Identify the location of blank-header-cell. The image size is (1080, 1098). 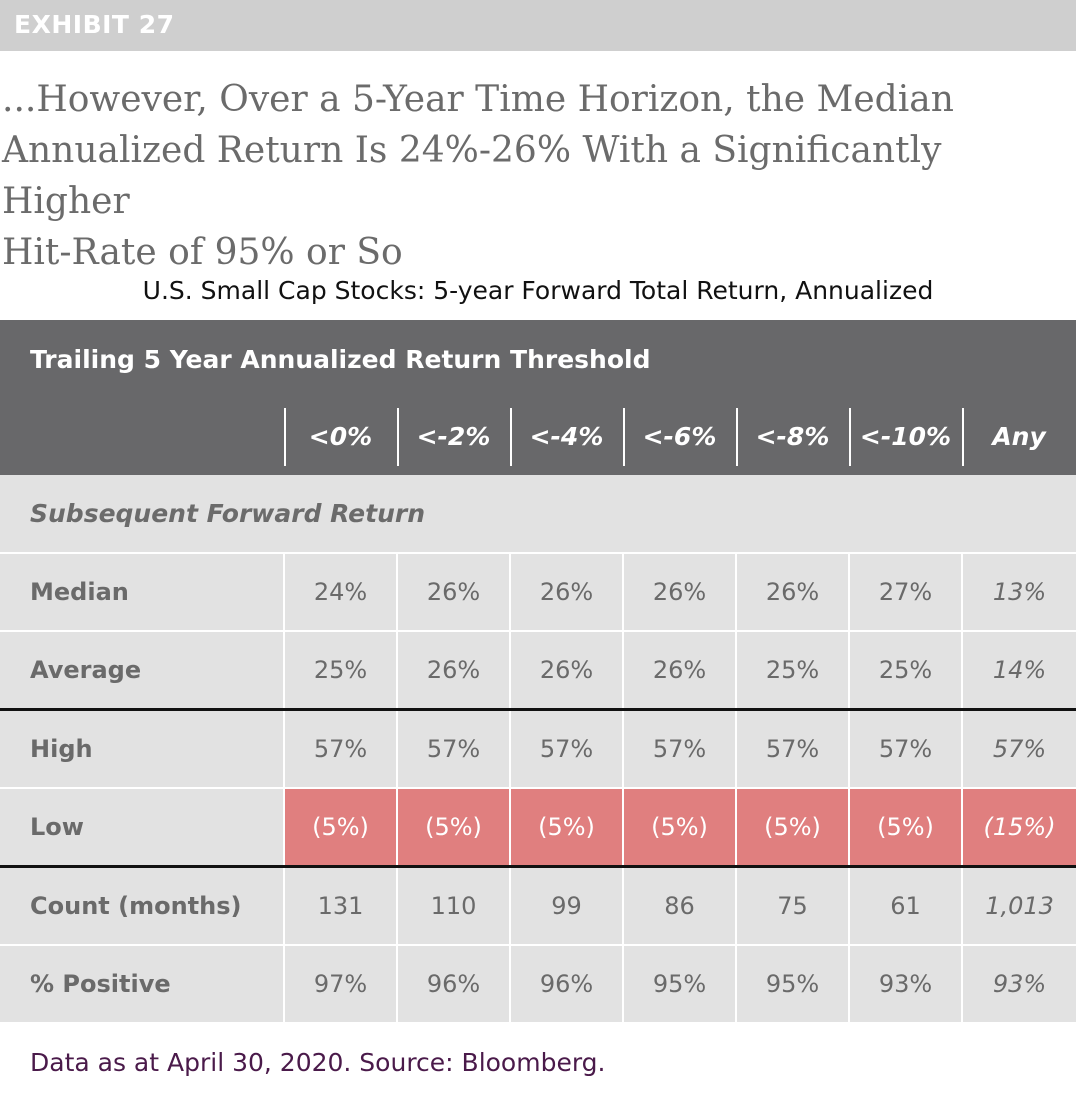
(142, 436).